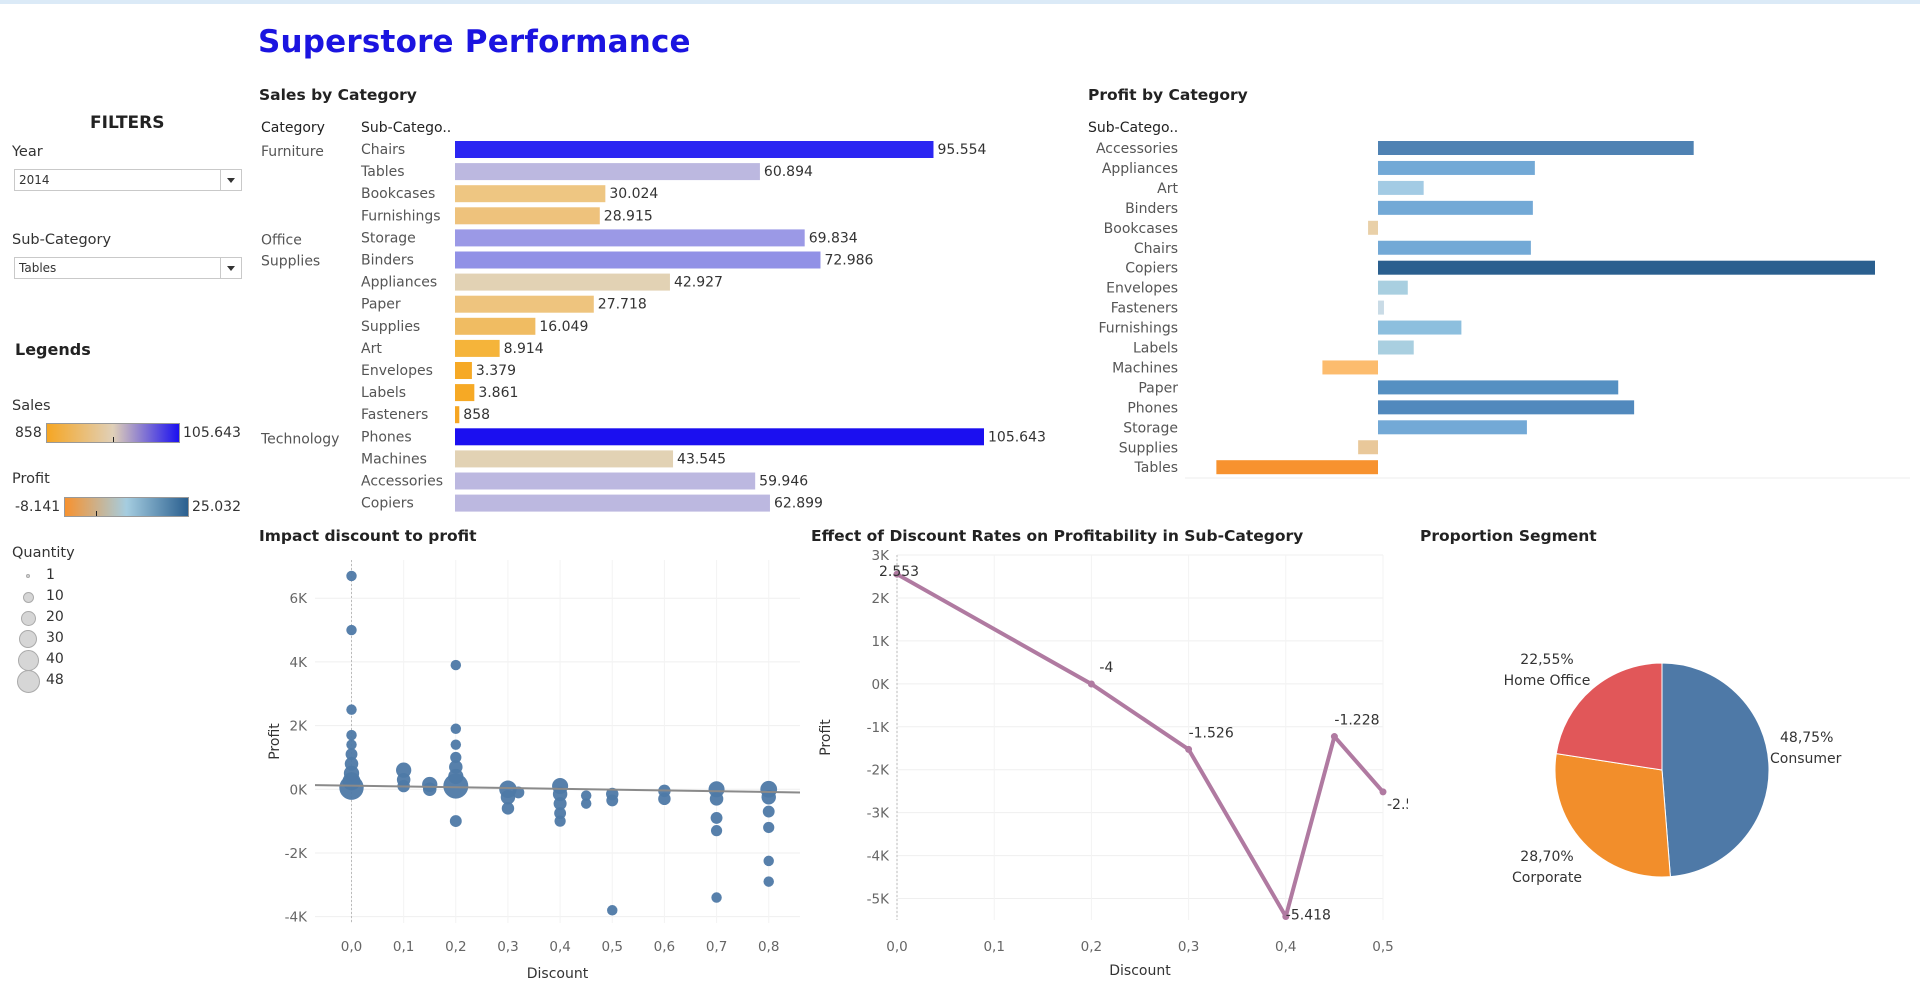  I want to click on subcategory-label-bookcases: Bookcases, so click(398, 194).